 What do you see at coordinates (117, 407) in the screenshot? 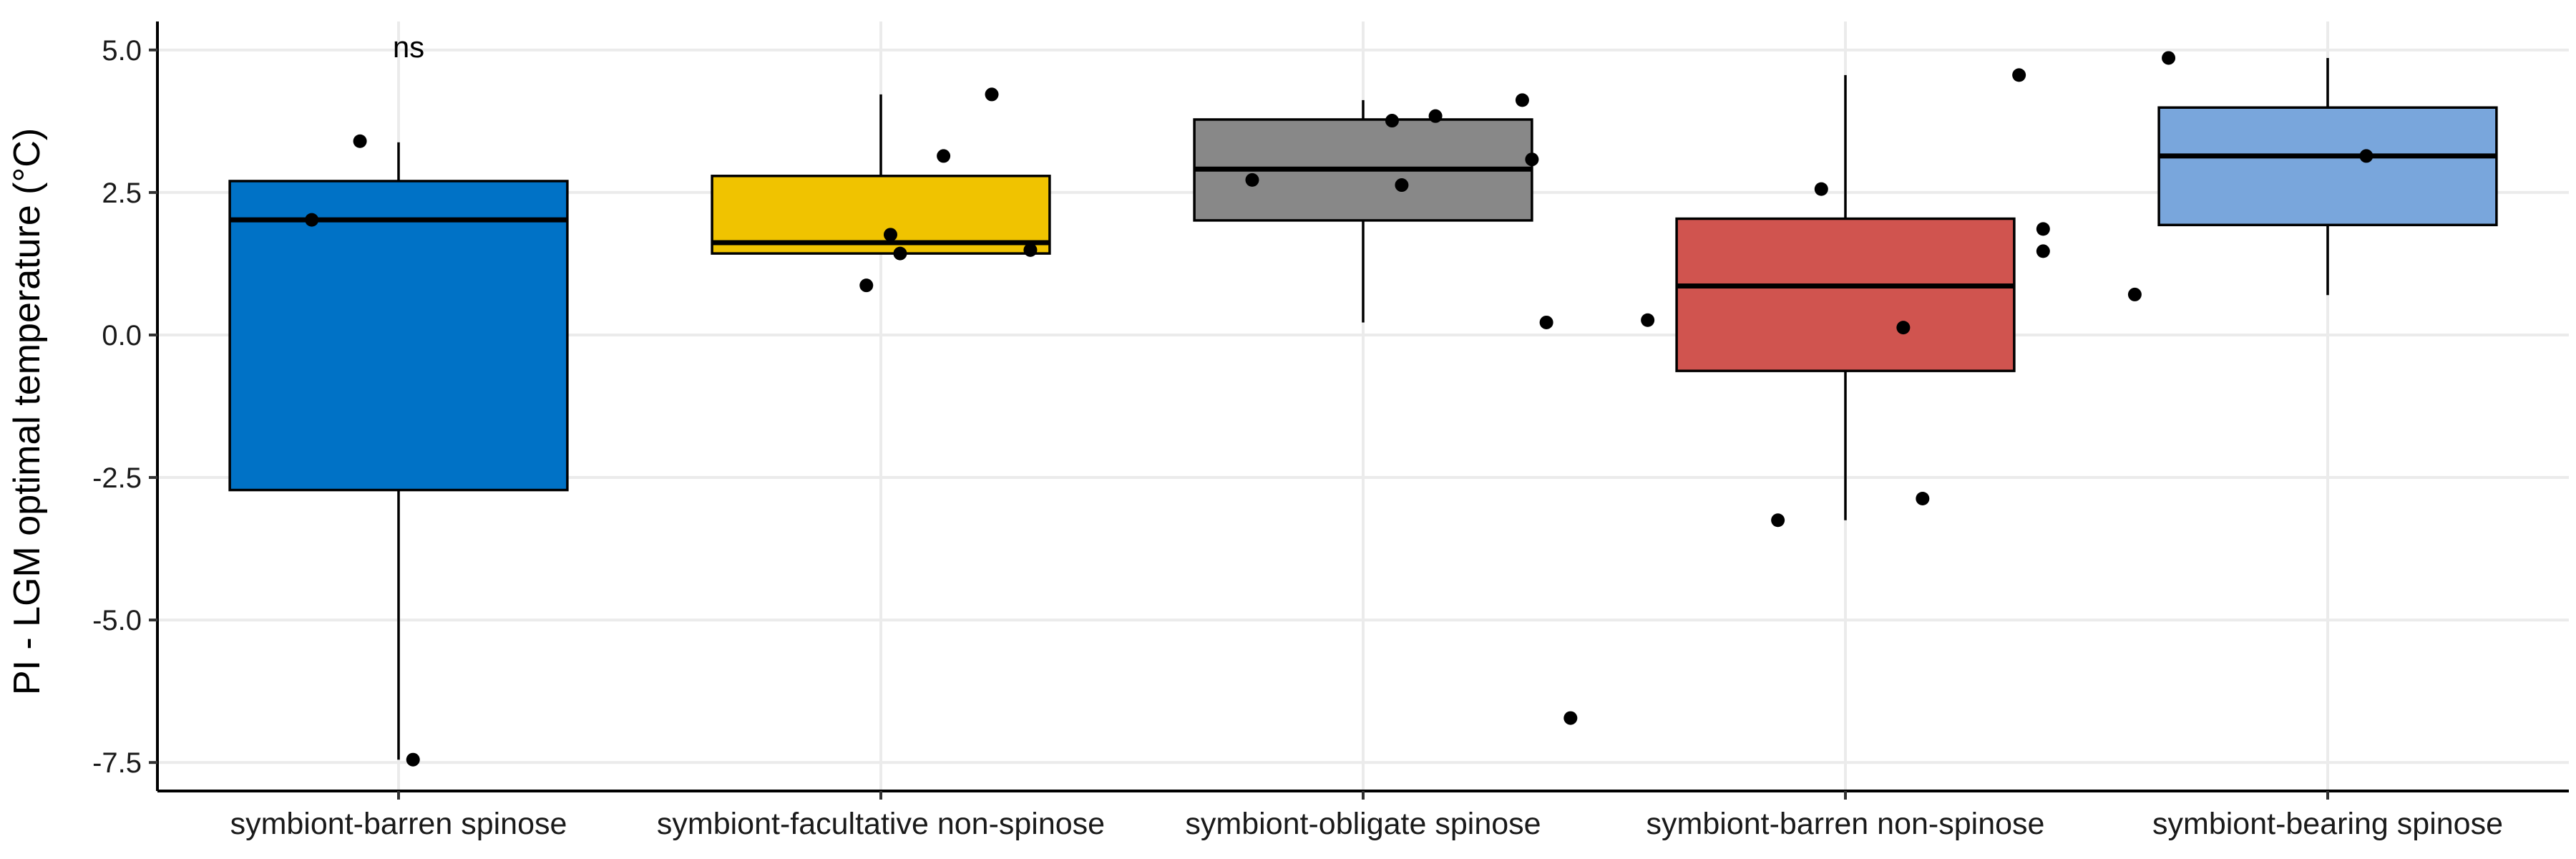
I see `y-tick-labels: 5.0 2.5 0.0 -2.5 -5.0 -7.5` at bounding box center [117, 407].